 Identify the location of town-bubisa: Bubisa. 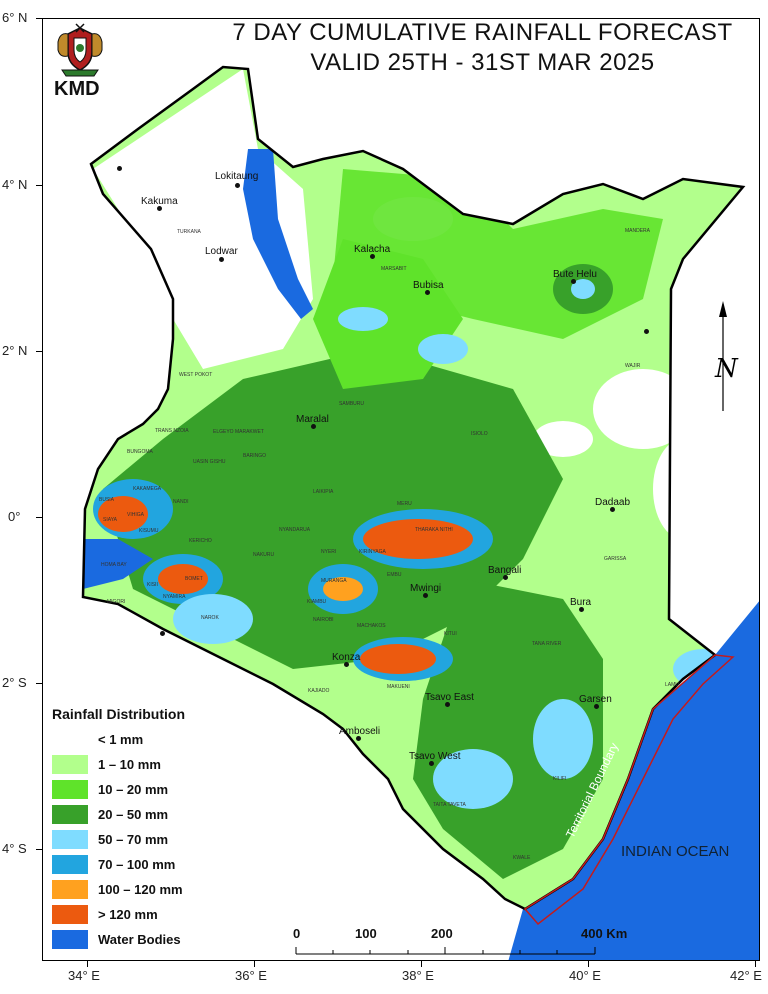
(428, 285).